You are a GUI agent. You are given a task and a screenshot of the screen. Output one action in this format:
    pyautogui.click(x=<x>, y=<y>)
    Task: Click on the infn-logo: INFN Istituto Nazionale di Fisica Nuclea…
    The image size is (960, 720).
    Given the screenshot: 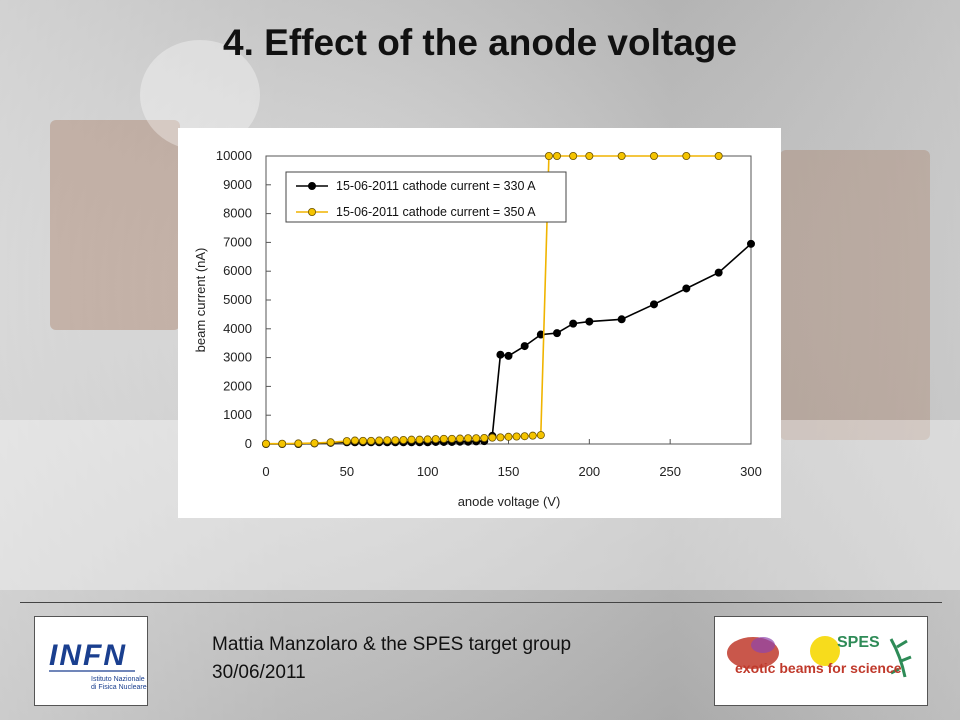 What is the action you would take?
    pyautogui.click(x=91, y=661)
    